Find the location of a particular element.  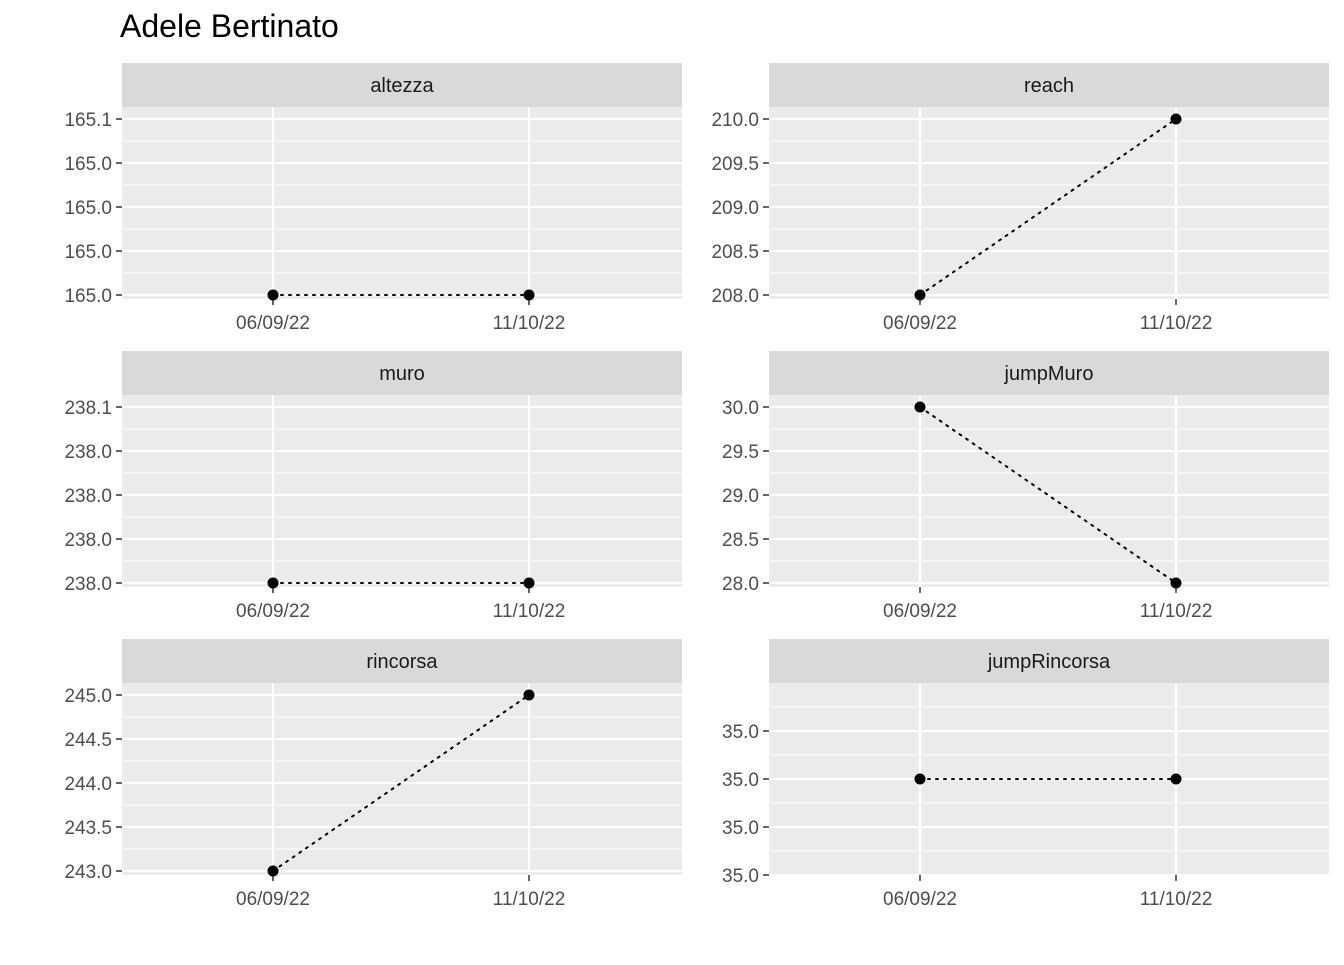

y-tick-label: 28.5 is located at coordinates (740, 540).